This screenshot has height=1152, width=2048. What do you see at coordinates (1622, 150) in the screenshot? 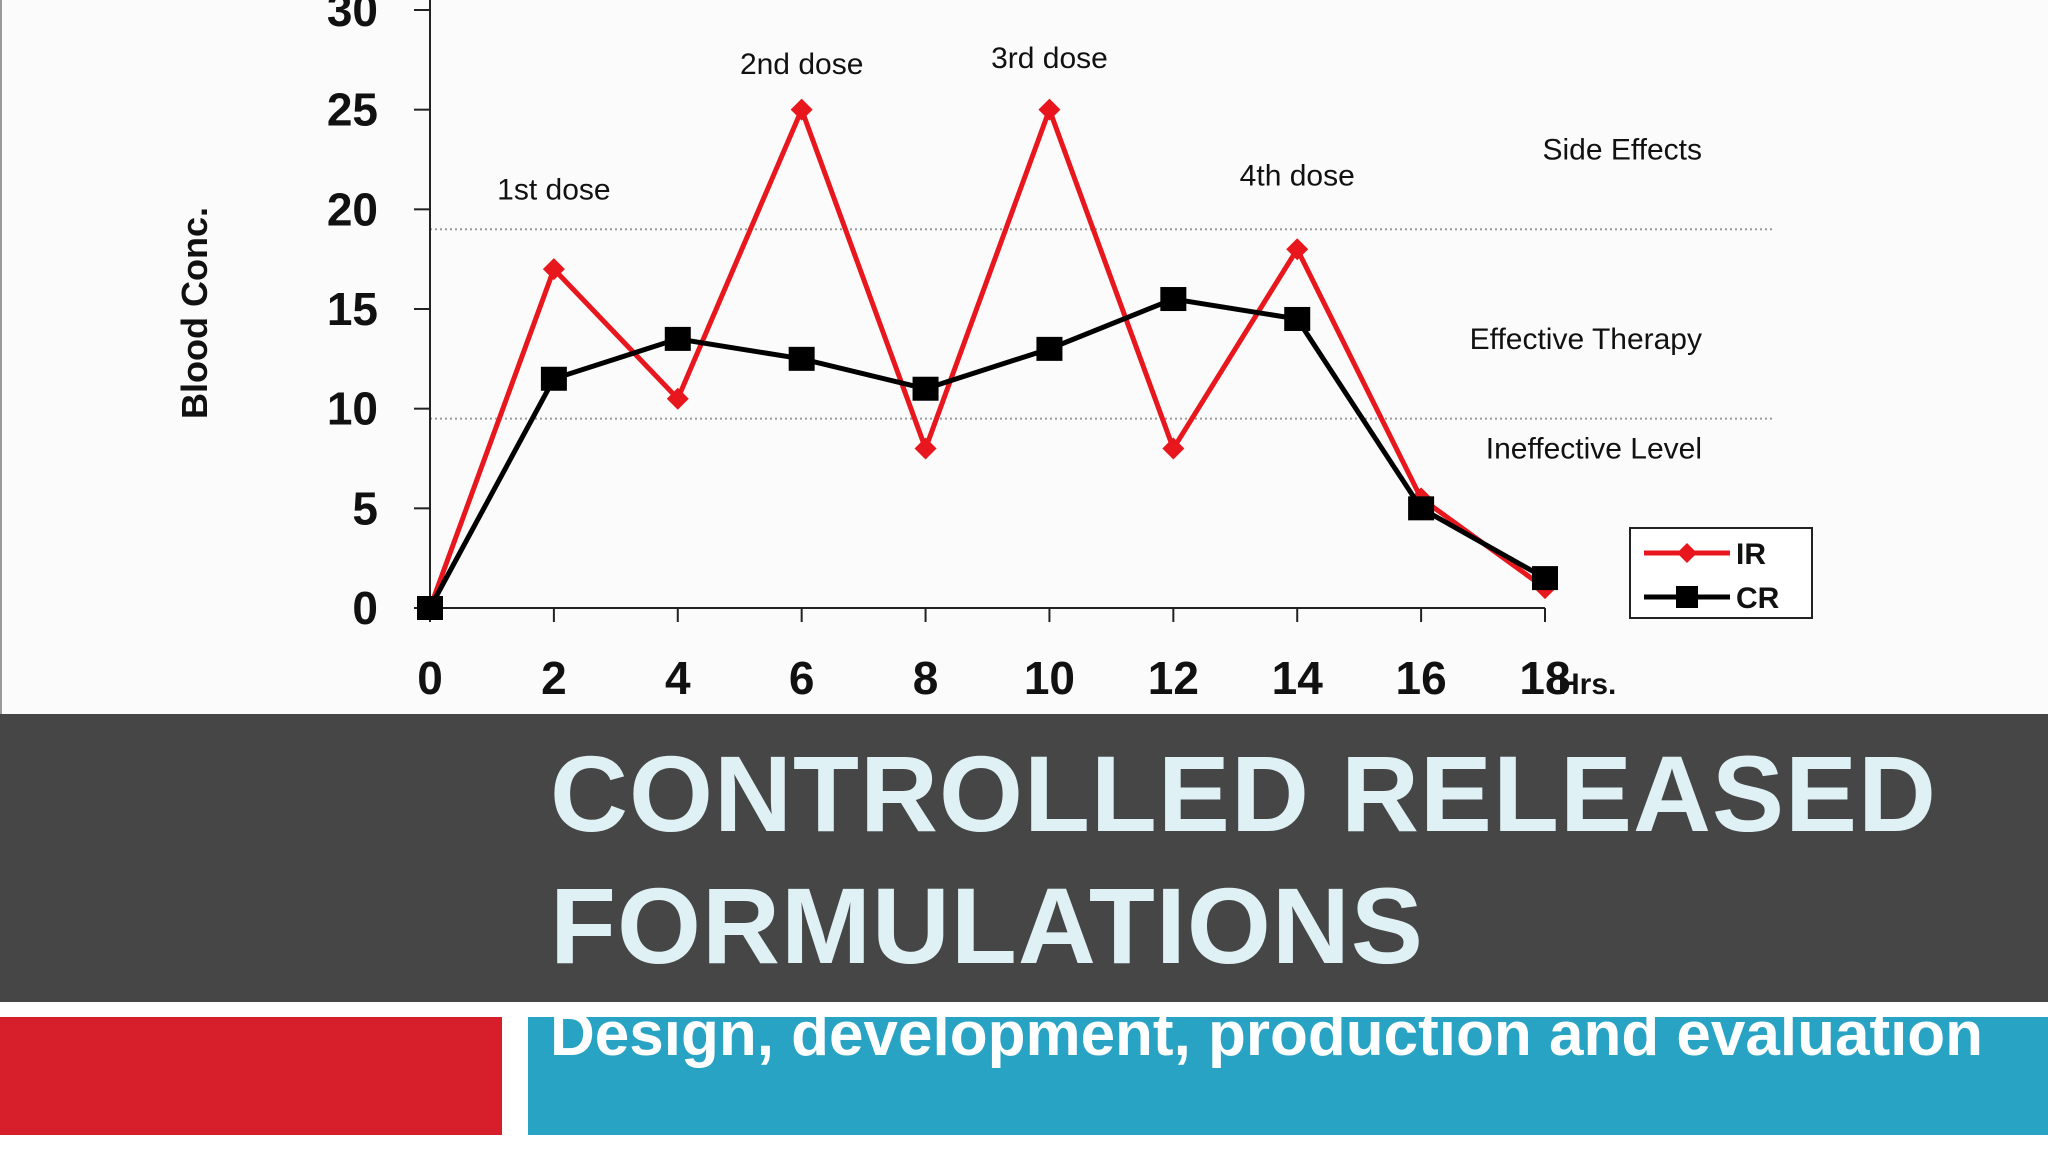
I see `annotation-label: Side Effects` at bounding box center [1622, 150].